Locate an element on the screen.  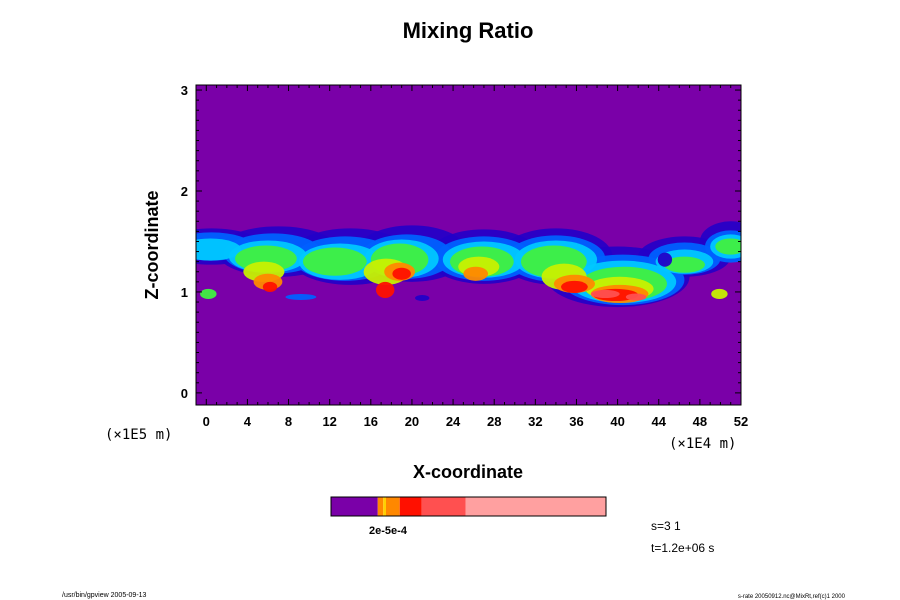
x-tick-label: 12 is located at coordinates (329, 421).